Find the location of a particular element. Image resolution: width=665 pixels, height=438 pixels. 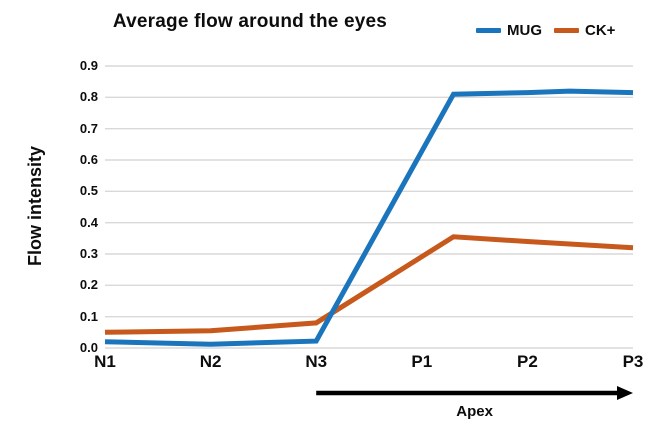

y-tick-label: 0.3 is located at coordinates (88, 253).